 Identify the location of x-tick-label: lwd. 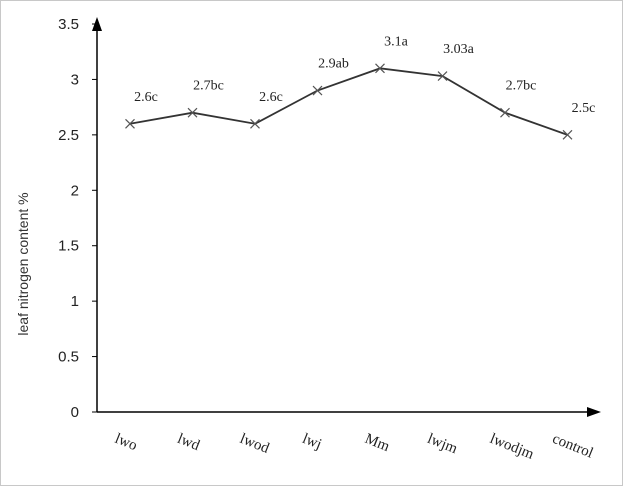
(188, 442).